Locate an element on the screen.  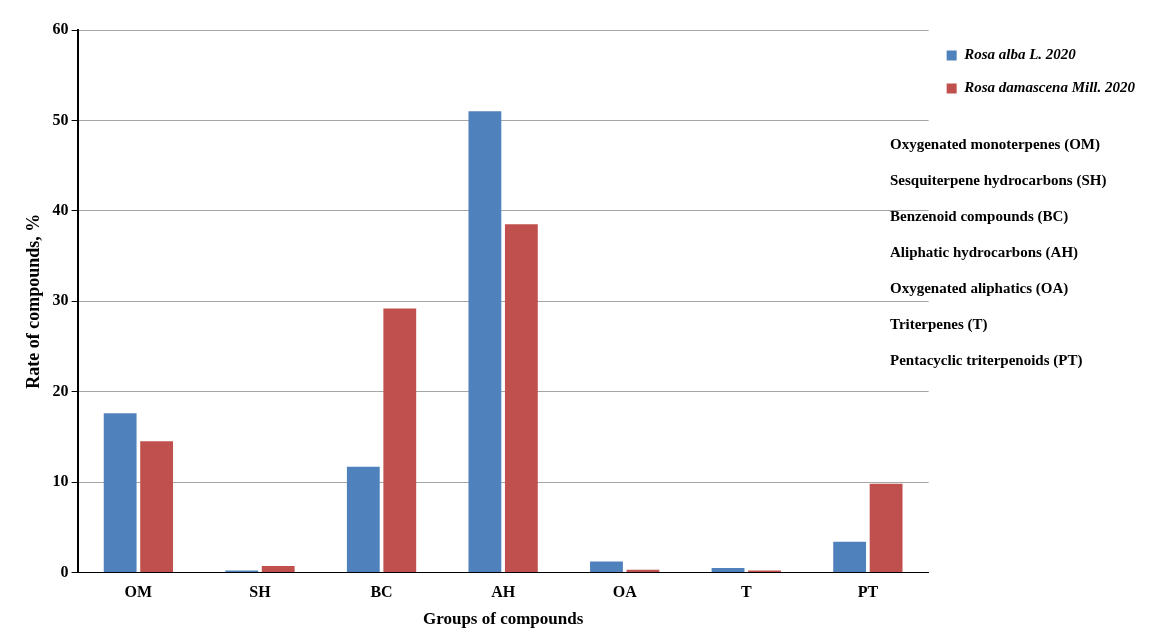
annotation: Oxygenated aliphatics (OA) is located at coordinates (980, 288).